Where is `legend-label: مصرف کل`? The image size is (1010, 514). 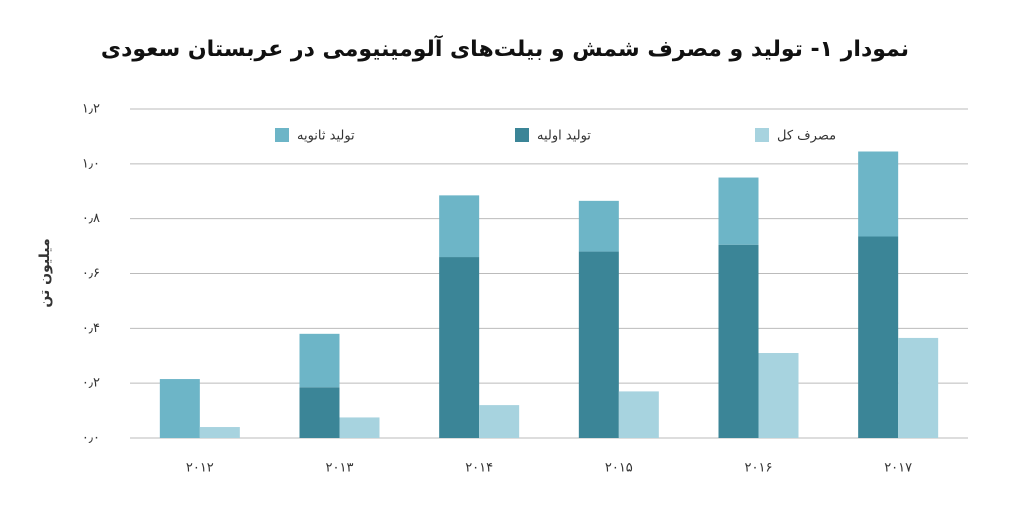 legend-label: مصرف کل is located at coordinates (806, 136).